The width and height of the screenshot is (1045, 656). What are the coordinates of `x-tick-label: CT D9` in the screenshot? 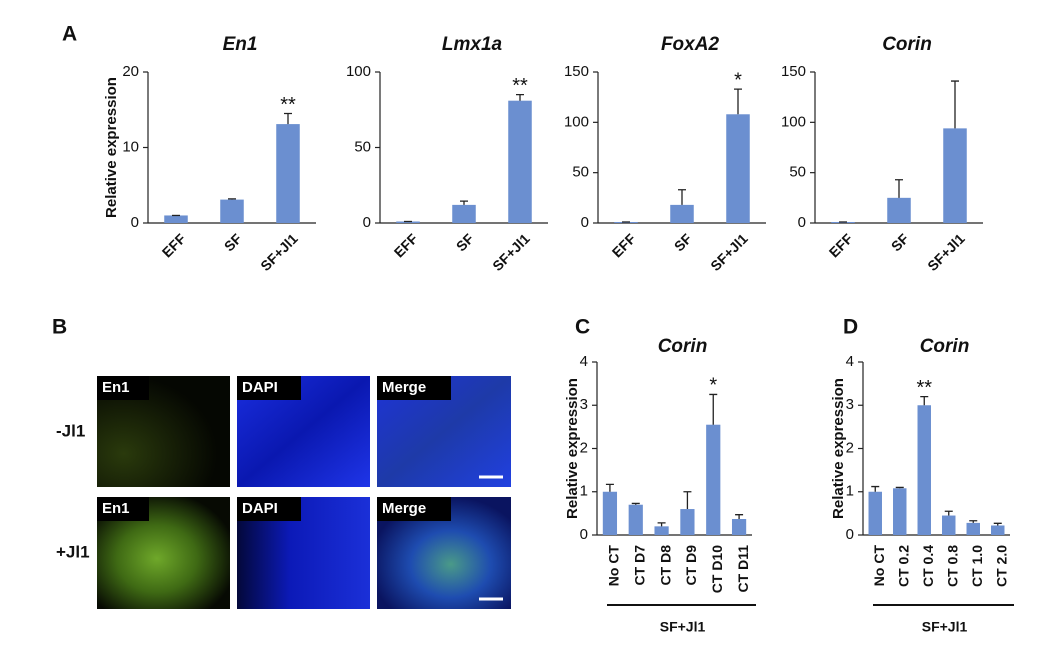 It's located at (691, 565).